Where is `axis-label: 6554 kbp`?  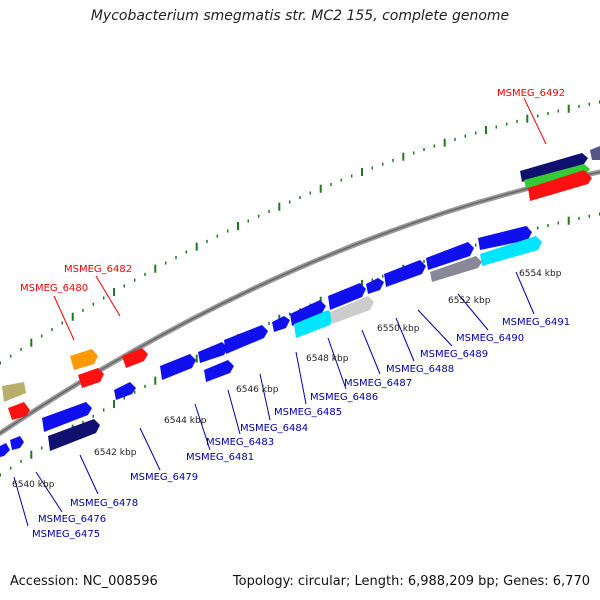
axis-label: 6554 kbp is located at coordinates (540, 274).